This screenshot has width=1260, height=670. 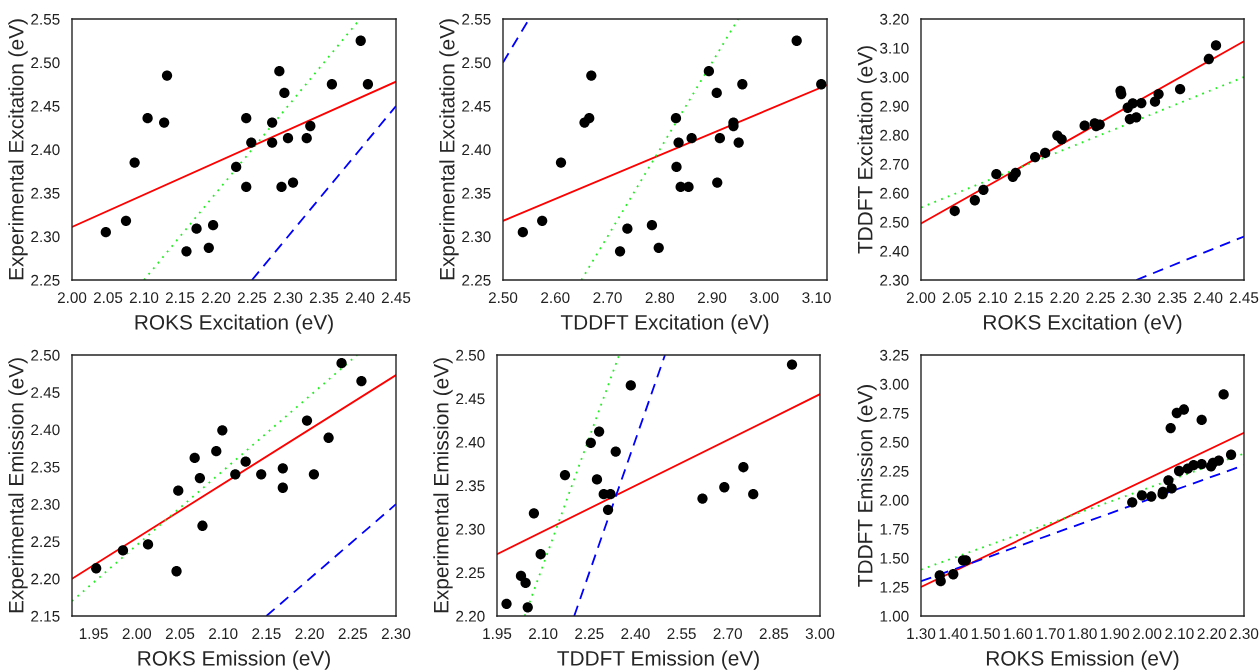 What do you see at coordinates (555, 298) in the screenshot?
I see `x-tick-label: 2.60` at bounding box center [555, 298].